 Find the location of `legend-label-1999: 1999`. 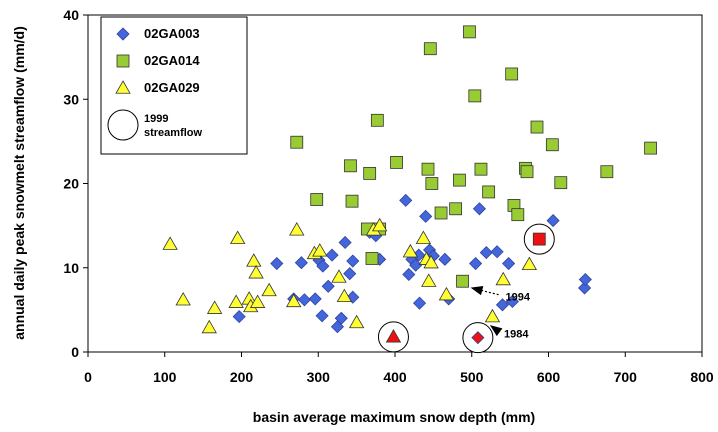

legend-label-1999: 1999 is located at coordinates (156, 119).